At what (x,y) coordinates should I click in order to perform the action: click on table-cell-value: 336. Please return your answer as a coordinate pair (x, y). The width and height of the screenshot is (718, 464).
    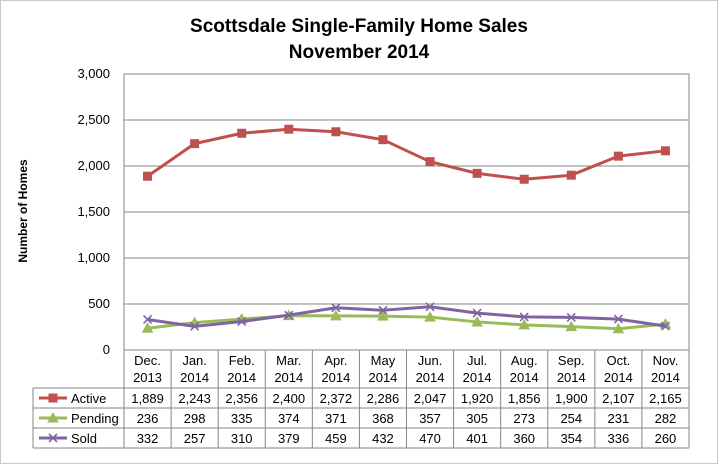
    Looking at the image, I should click on (619, 438).